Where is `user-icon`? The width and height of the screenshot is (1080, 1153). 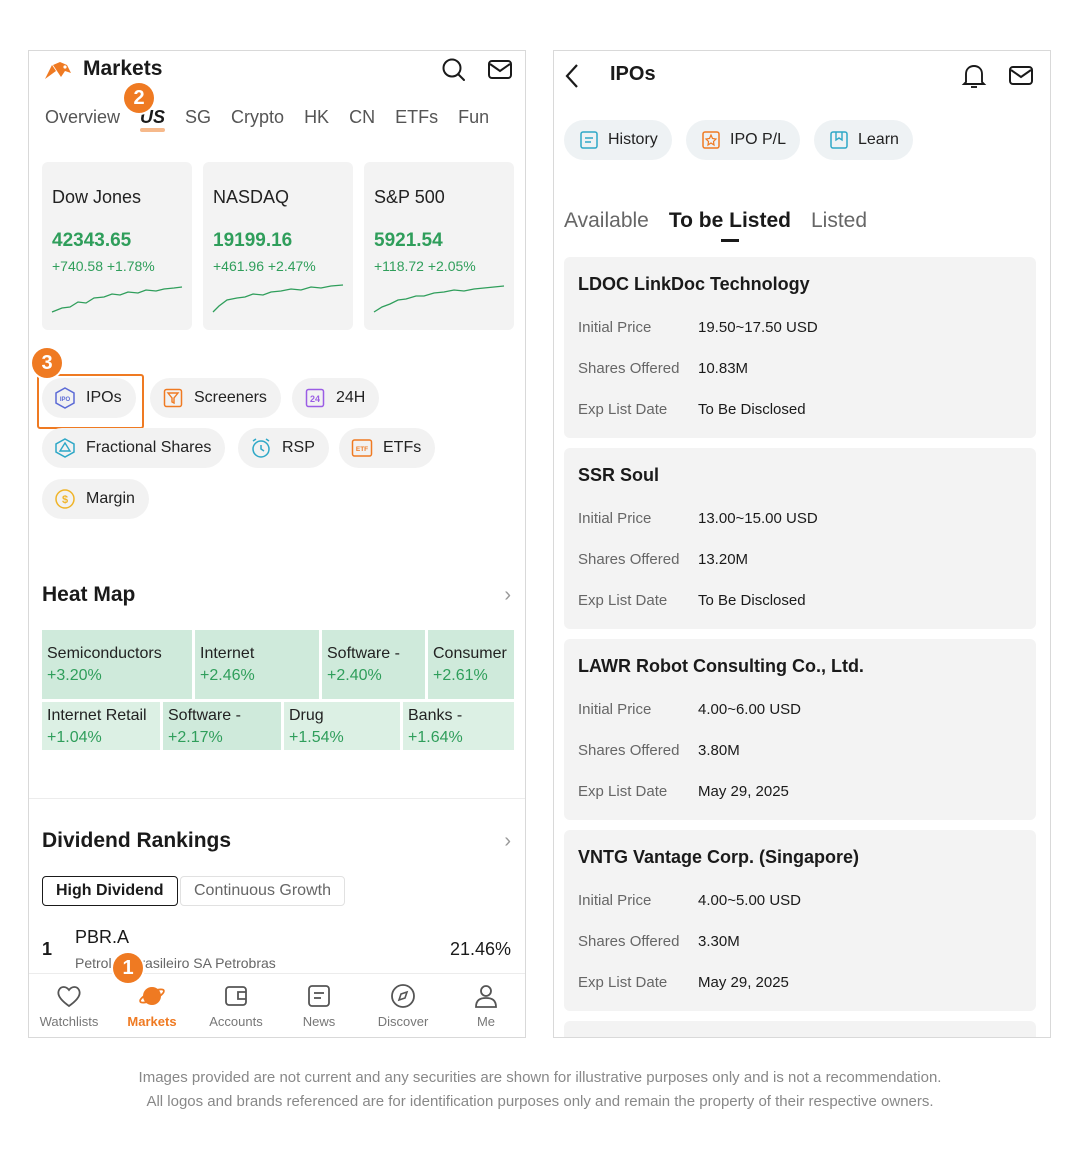
user-icon is located at coordinates (486, 996).